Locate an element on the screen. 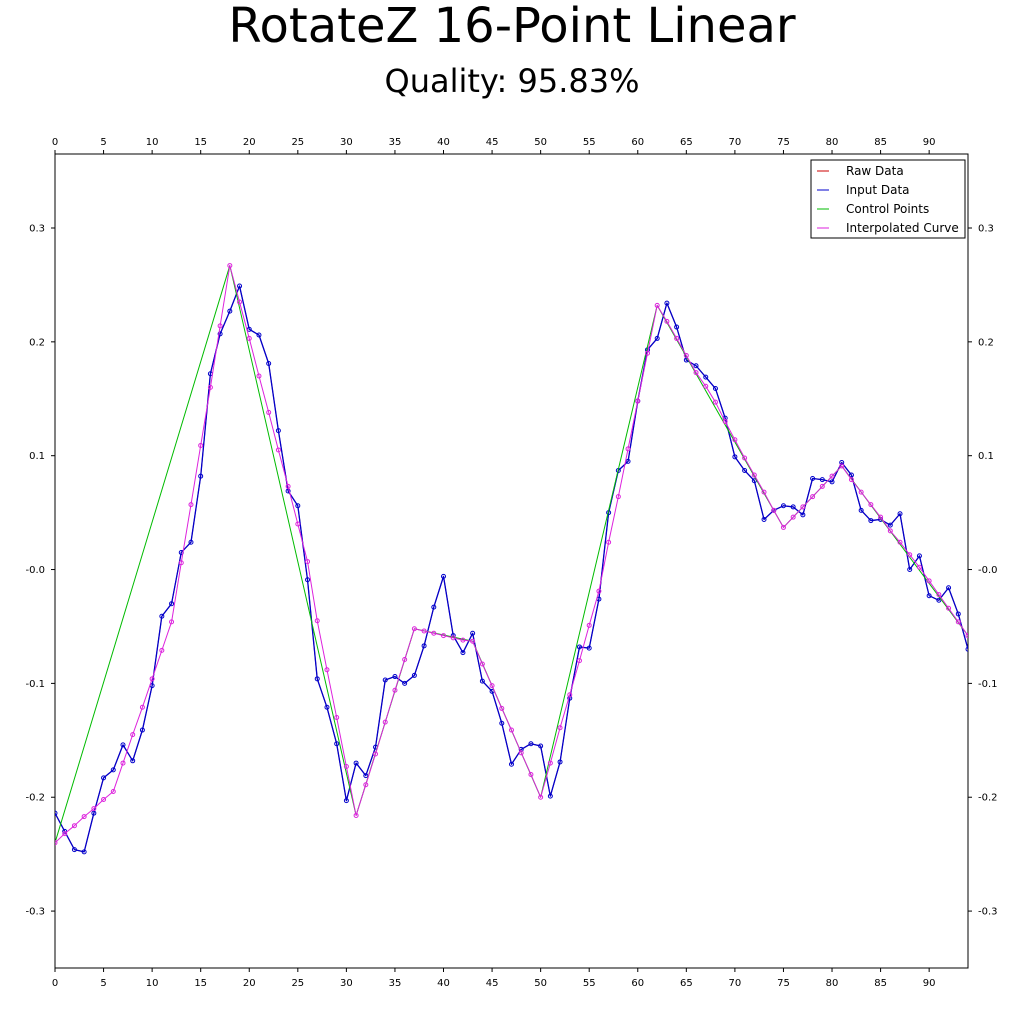  x-tick-label-top: 70 is located at coordinates (735, 142).